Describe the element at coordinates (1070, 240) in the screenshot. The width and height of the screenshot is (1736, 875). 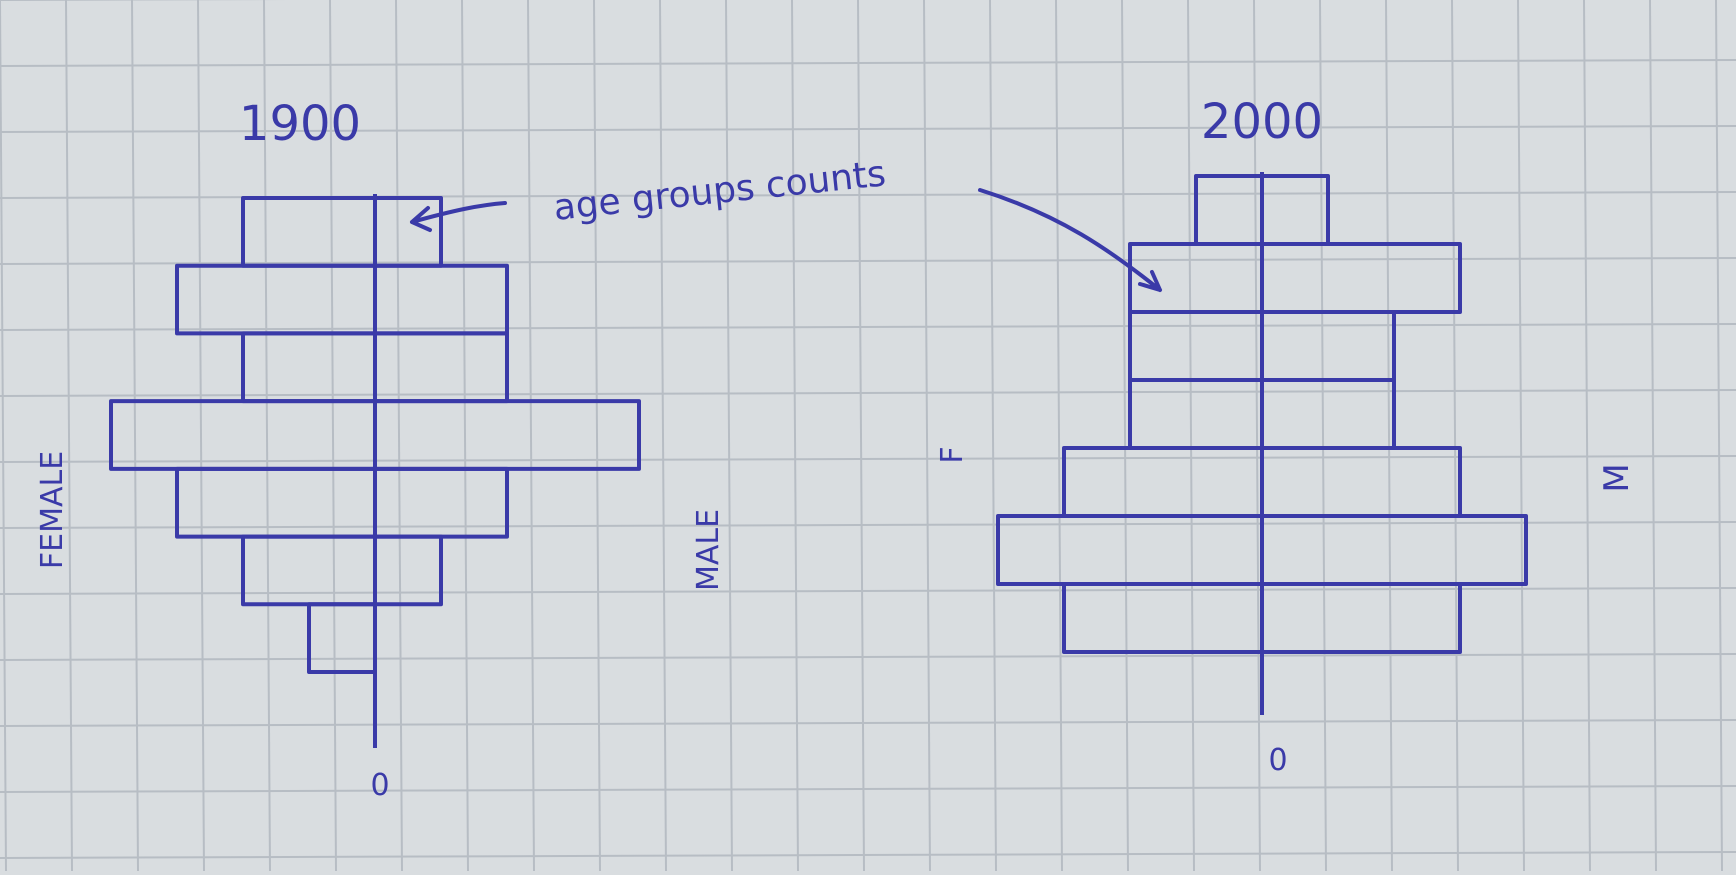
I see `annotation-arrow-to-2000` at that location.